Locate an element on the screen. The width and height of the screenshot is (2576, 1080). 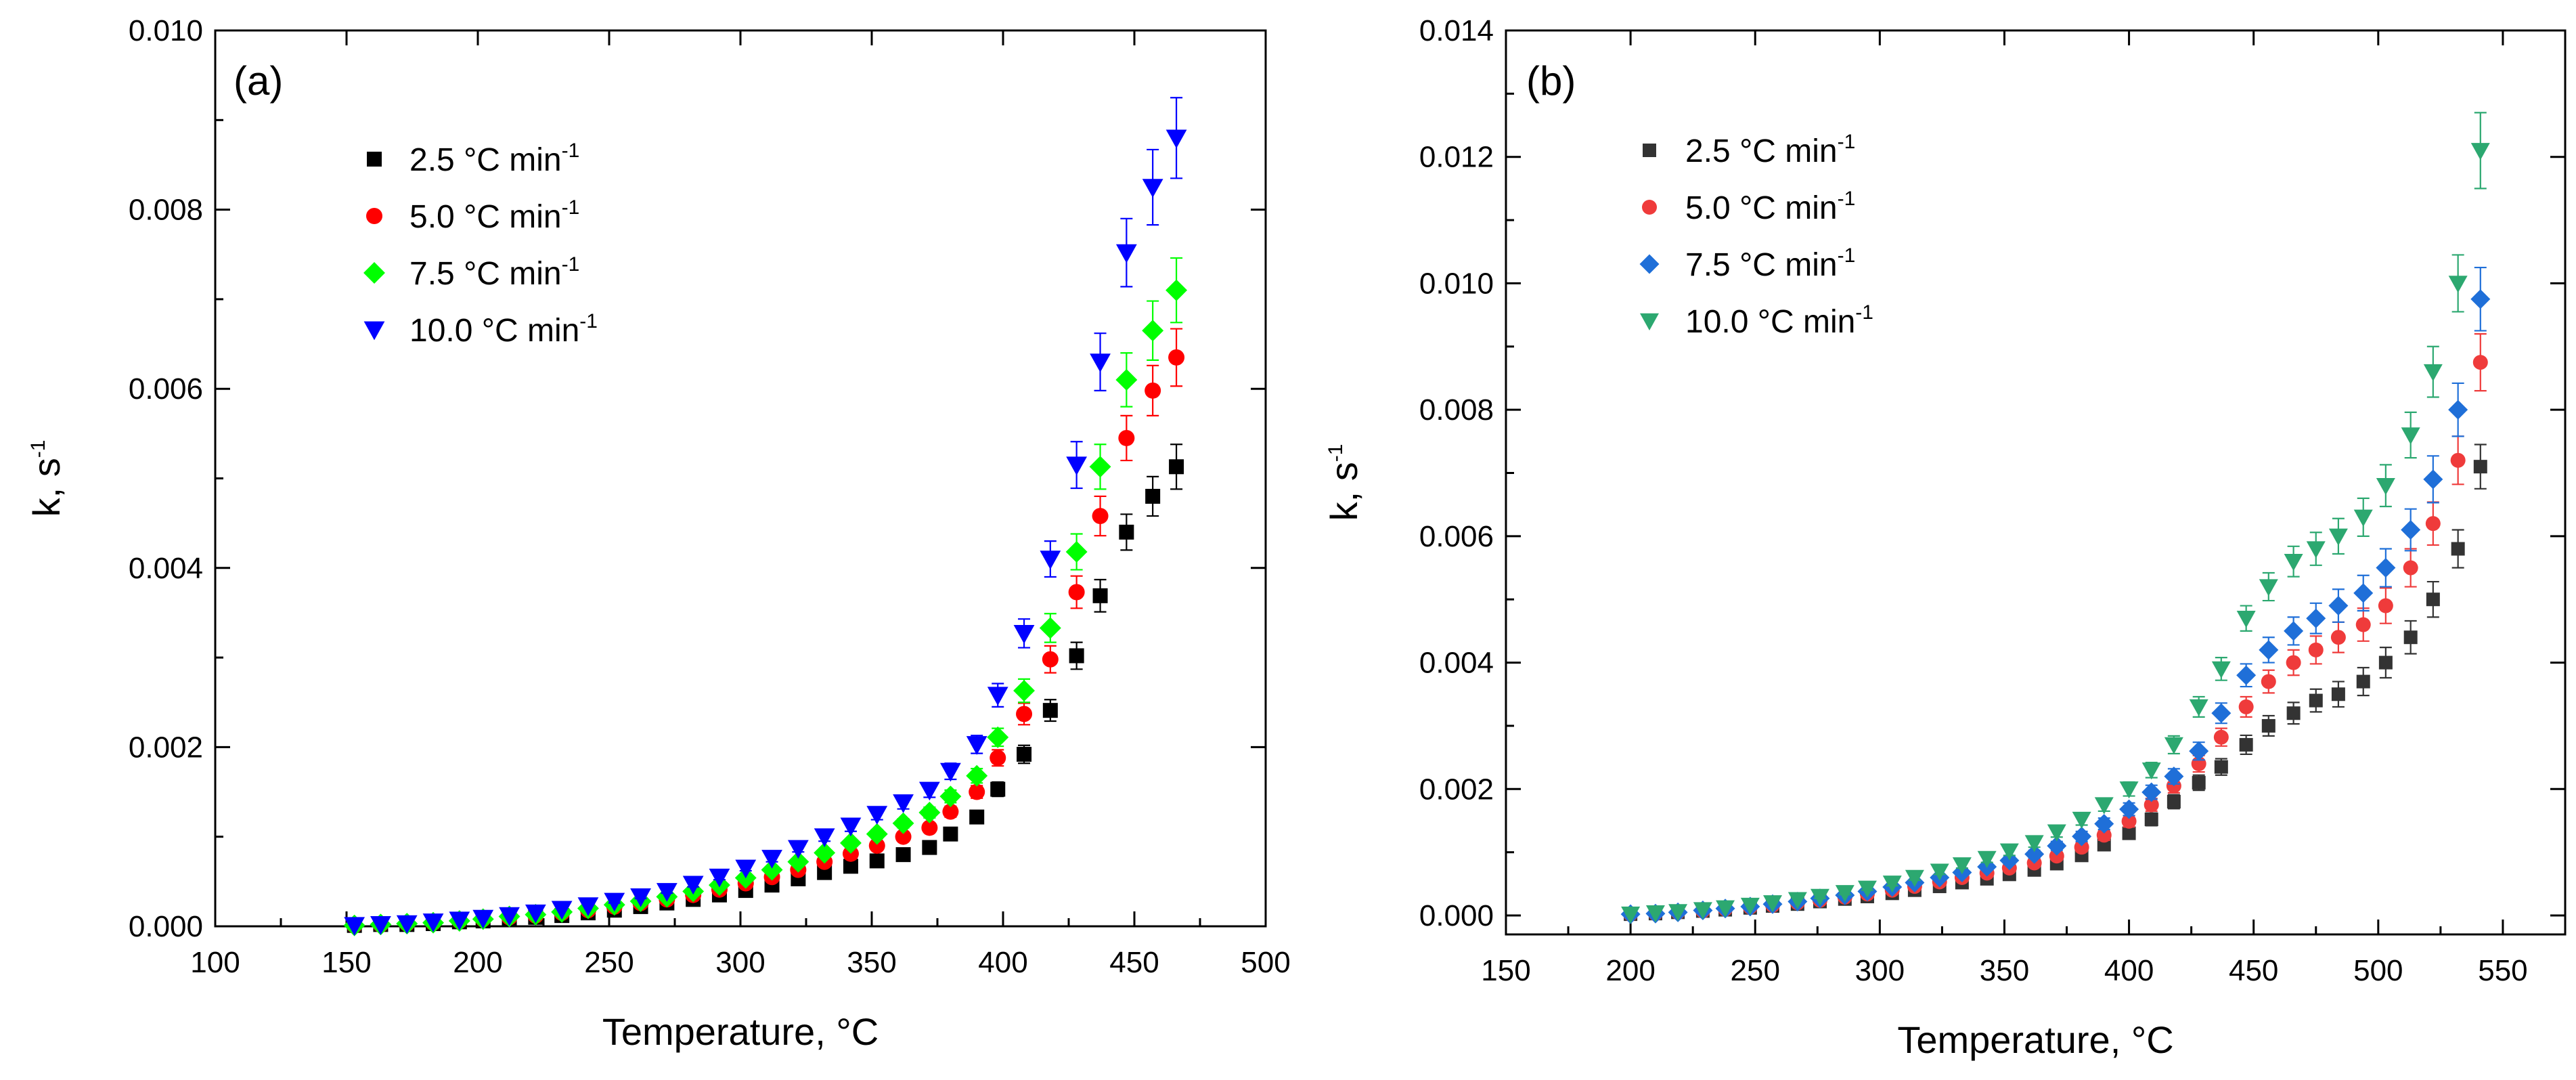
series-2.5 is located at coordinates (765, 688).